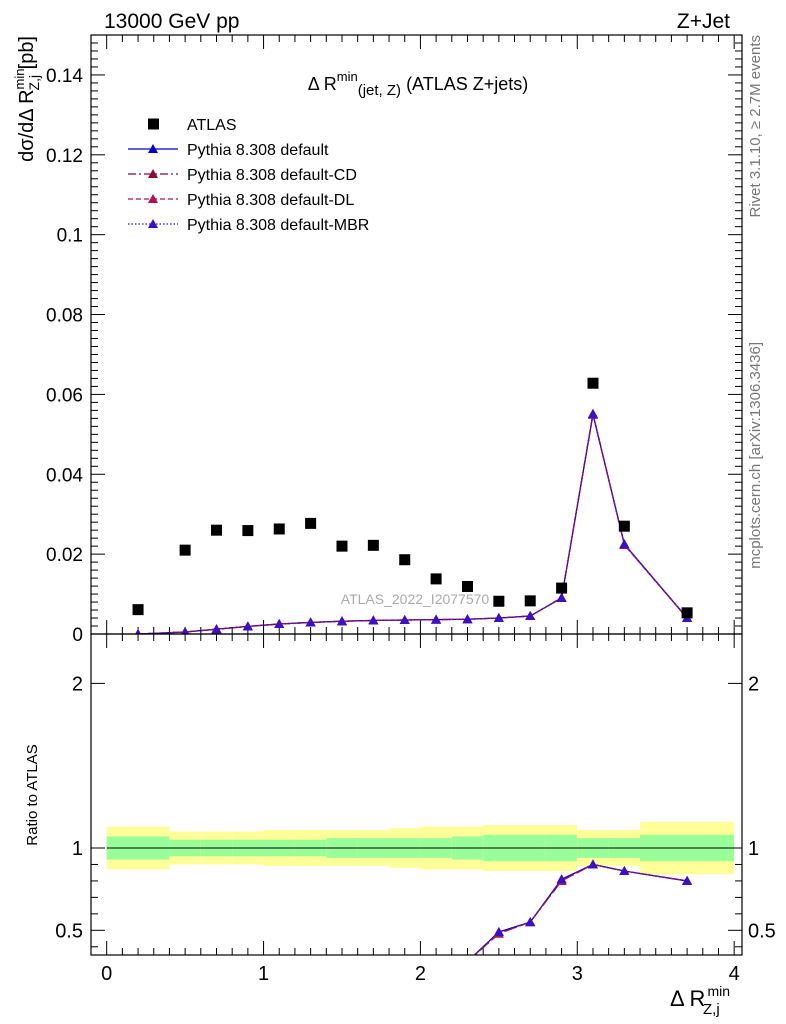 The height and width of the screenshot is (1024, 786). Describe the element at coordinates (278, 225) in the screenshot. I see `legend-label: Pythia 8.308 default-MBR` at that location.